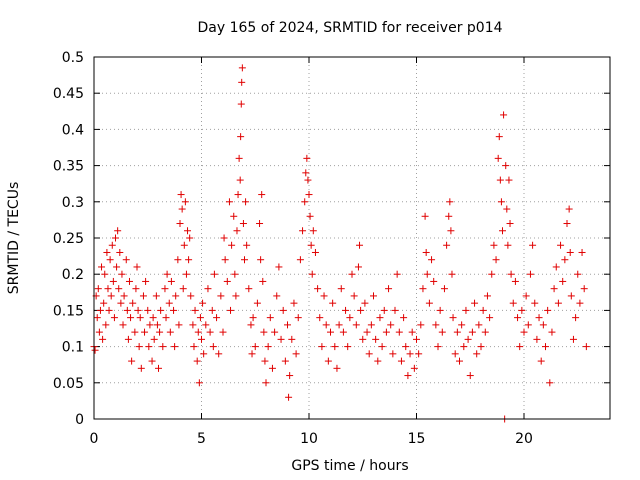 This screenshot has height=480, width=640. What do you see at coordinates (68, 311) in the screenshot?
I see `y-tick-label: 0.15` at bounding box center [68, 311].